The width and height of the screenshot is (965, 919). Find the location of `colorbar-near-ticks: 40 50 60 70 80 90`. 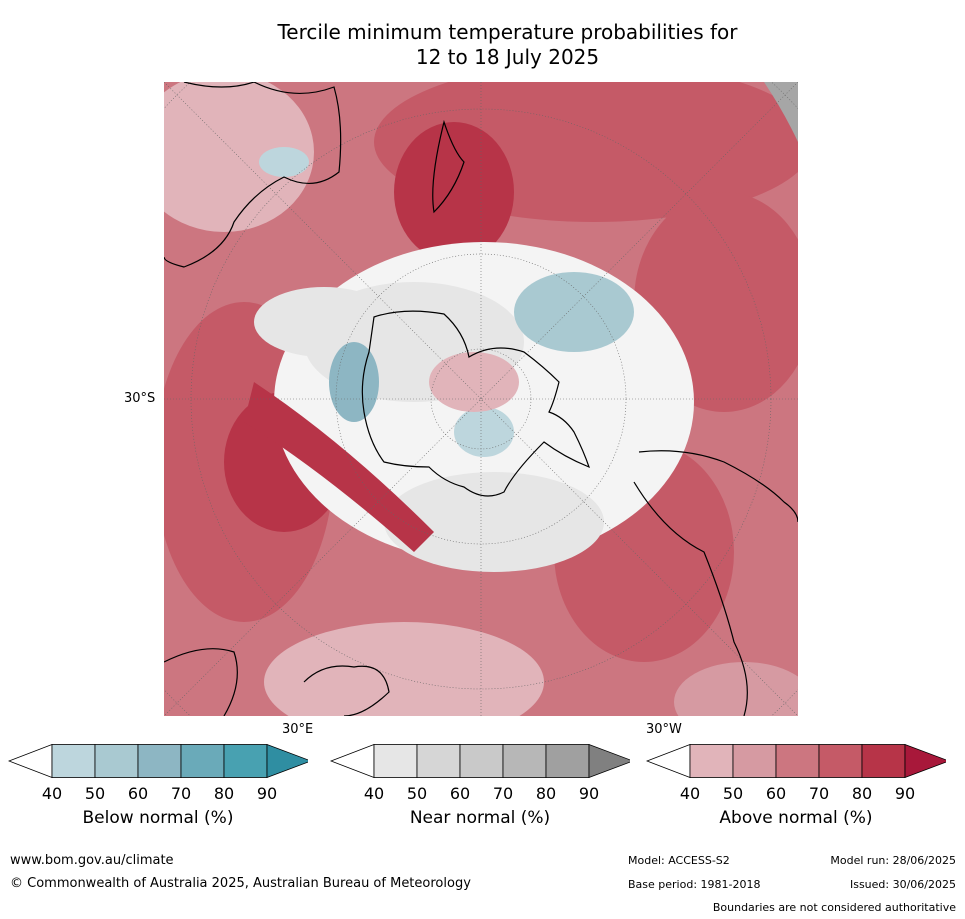

colorbar-near-ticks: 40 50 60 70 80 90 is located at coordinates (480, 794).